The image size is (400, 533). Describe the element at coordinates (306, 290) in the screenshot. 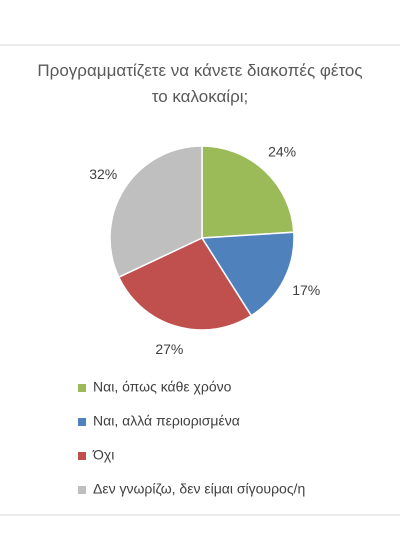

I see `data-label: 17%` at that location.